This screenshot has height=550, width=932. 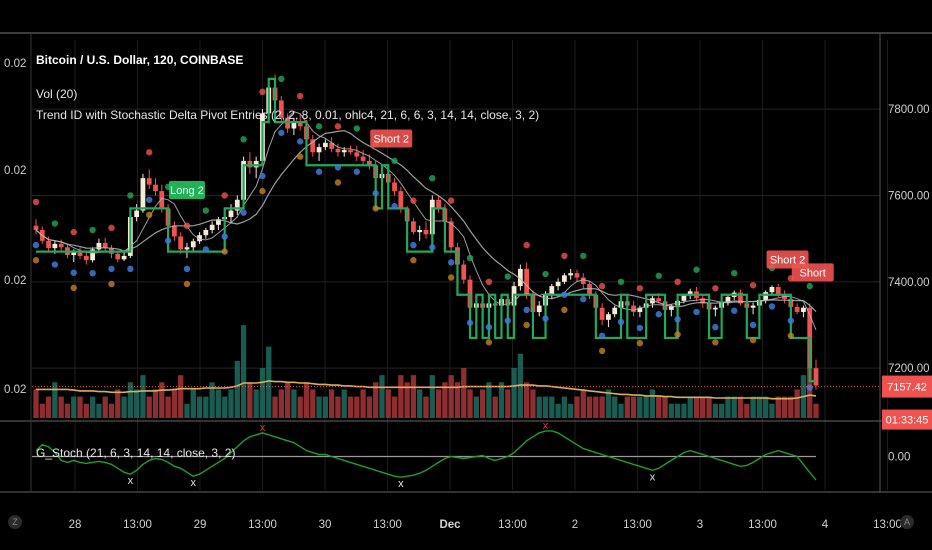 I want to click on time-tick-label: Dec, so click(x=450, y=525).